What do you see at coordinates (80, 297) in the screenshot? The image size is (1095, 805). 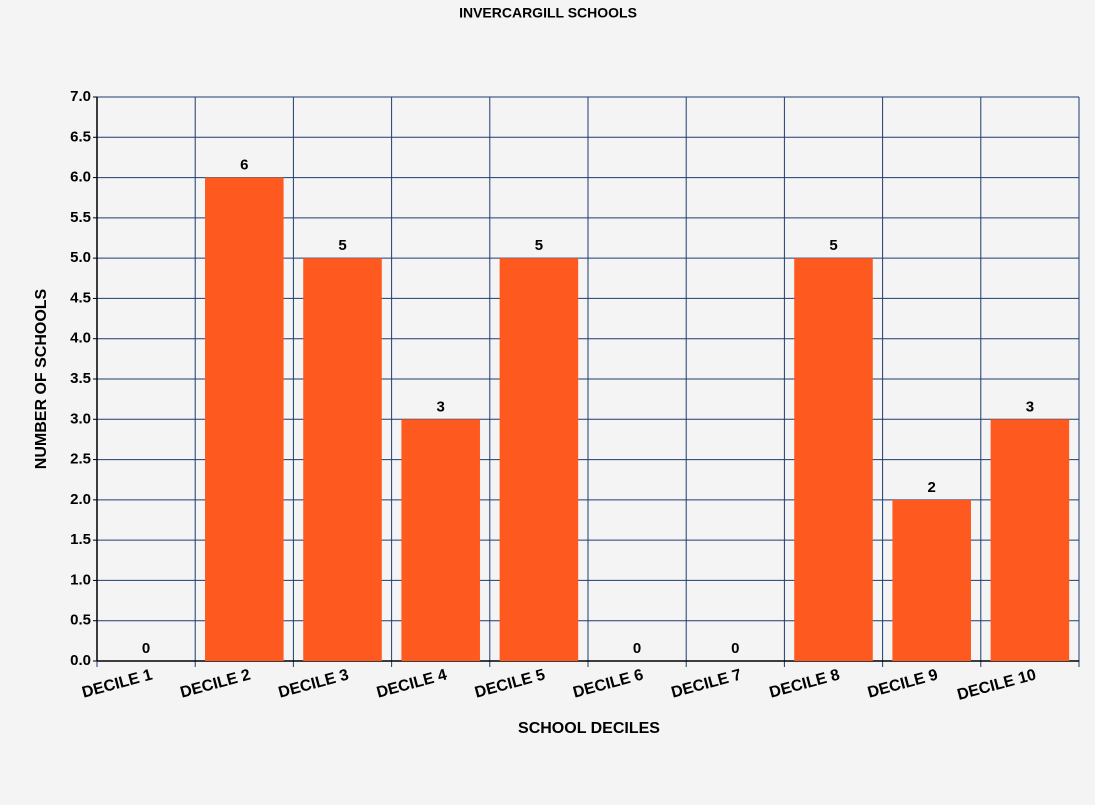 I see `y-tick-label: 4.5` at bounding box center [80, 297].